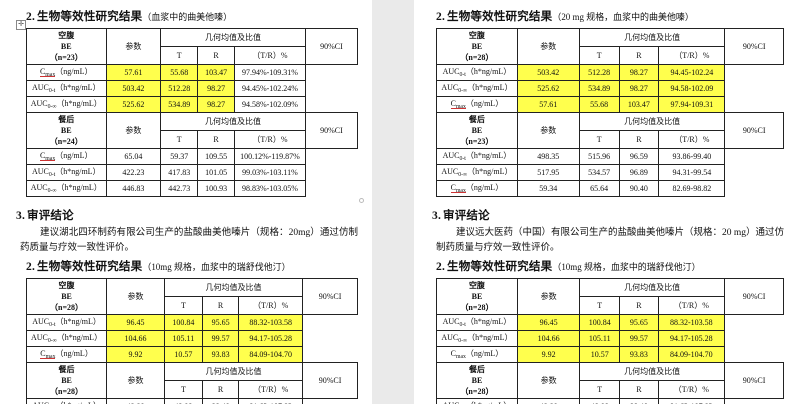  What do you see at coordinates (692, 104) in the screenshot?
I see `cell-confidence-interval: 97.94-109.31` at bounding box center [692, 104].